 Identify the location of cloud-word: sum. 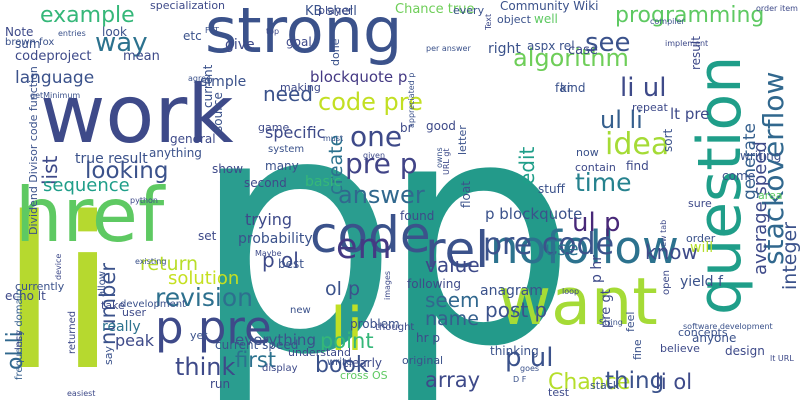
(28, 44).